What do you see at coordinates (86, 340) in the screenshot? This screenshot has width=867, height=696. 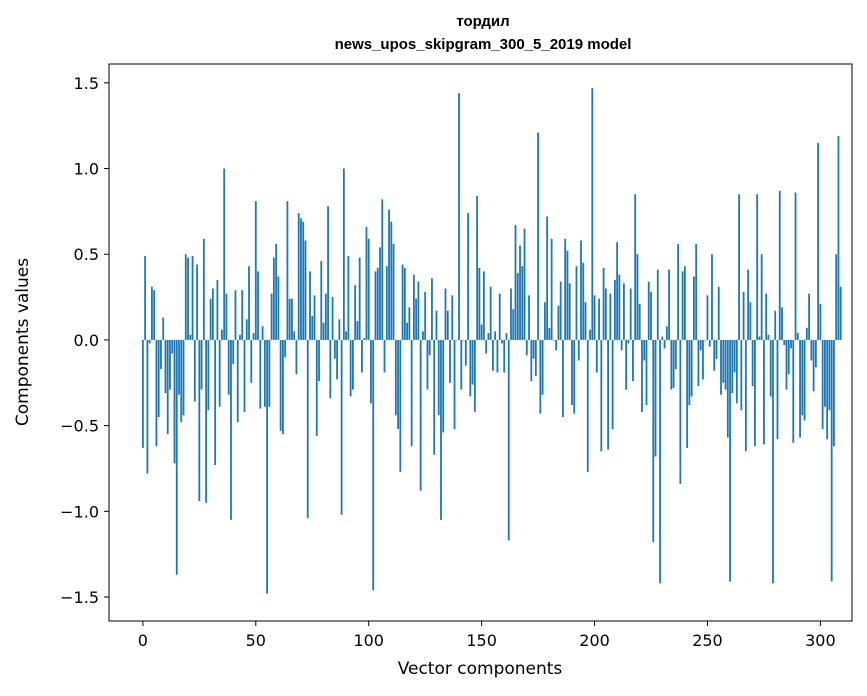 I see `y-tick-label: 0.0` at bounding box center [86, 340].